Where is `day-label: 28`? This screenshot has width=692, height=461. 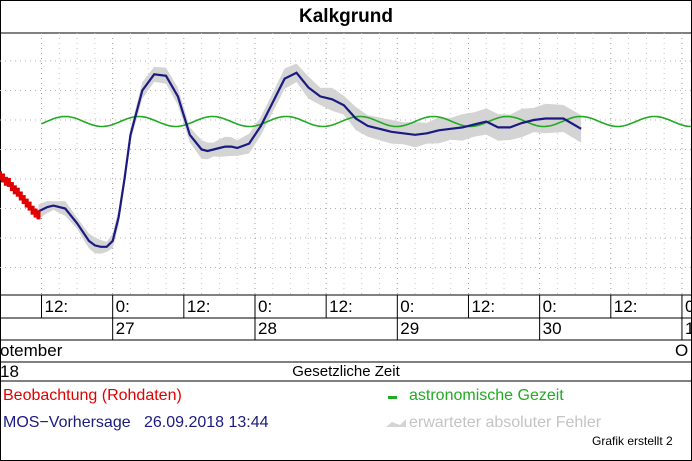 day-label: 28 is located at coordinates (267, 328).